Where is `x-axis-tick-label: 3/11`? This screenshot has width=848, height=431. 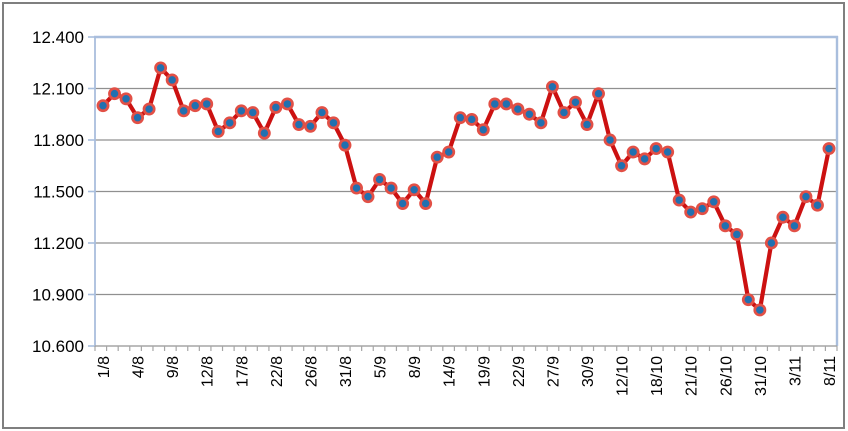 x-axis-tick-label: 3/11 is located at coordinates (795, 371).